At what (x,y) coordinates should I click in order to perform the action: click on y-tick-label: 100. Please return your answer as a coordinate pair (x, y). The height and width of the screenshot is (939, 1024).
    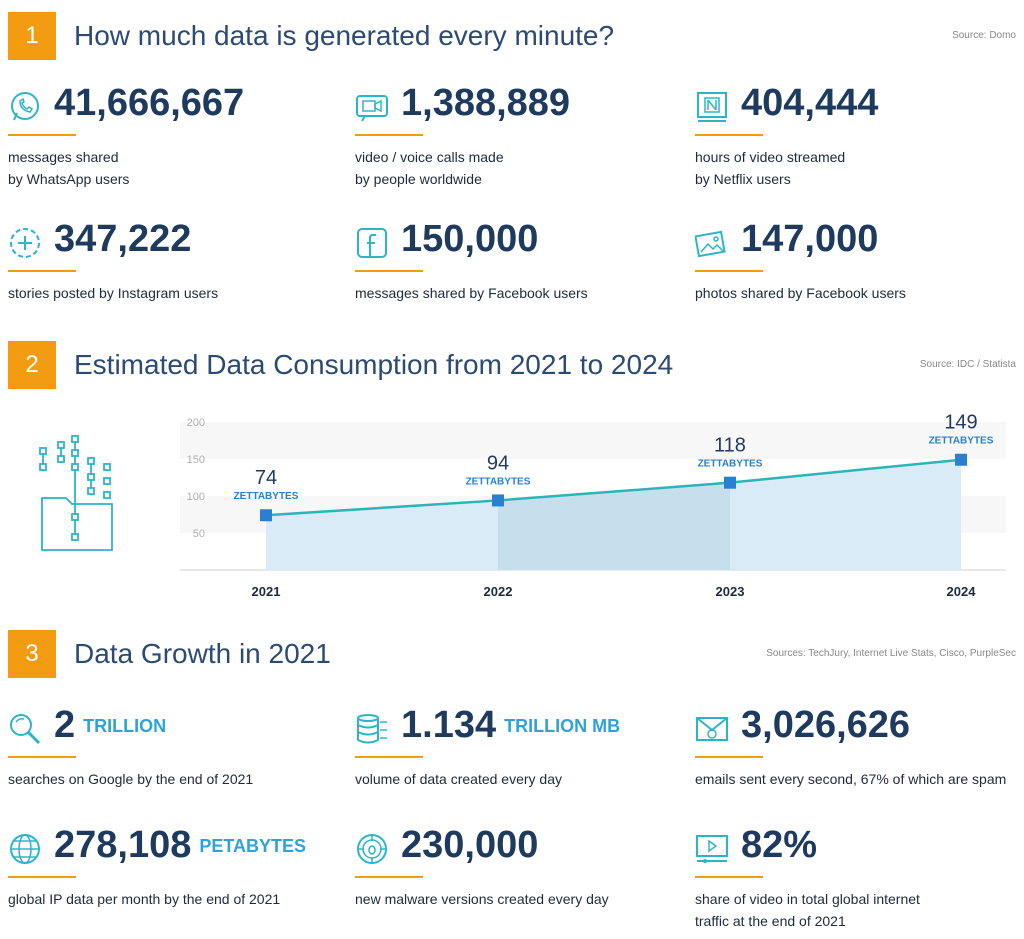
    Looking at the image, I should click on (196, 497).